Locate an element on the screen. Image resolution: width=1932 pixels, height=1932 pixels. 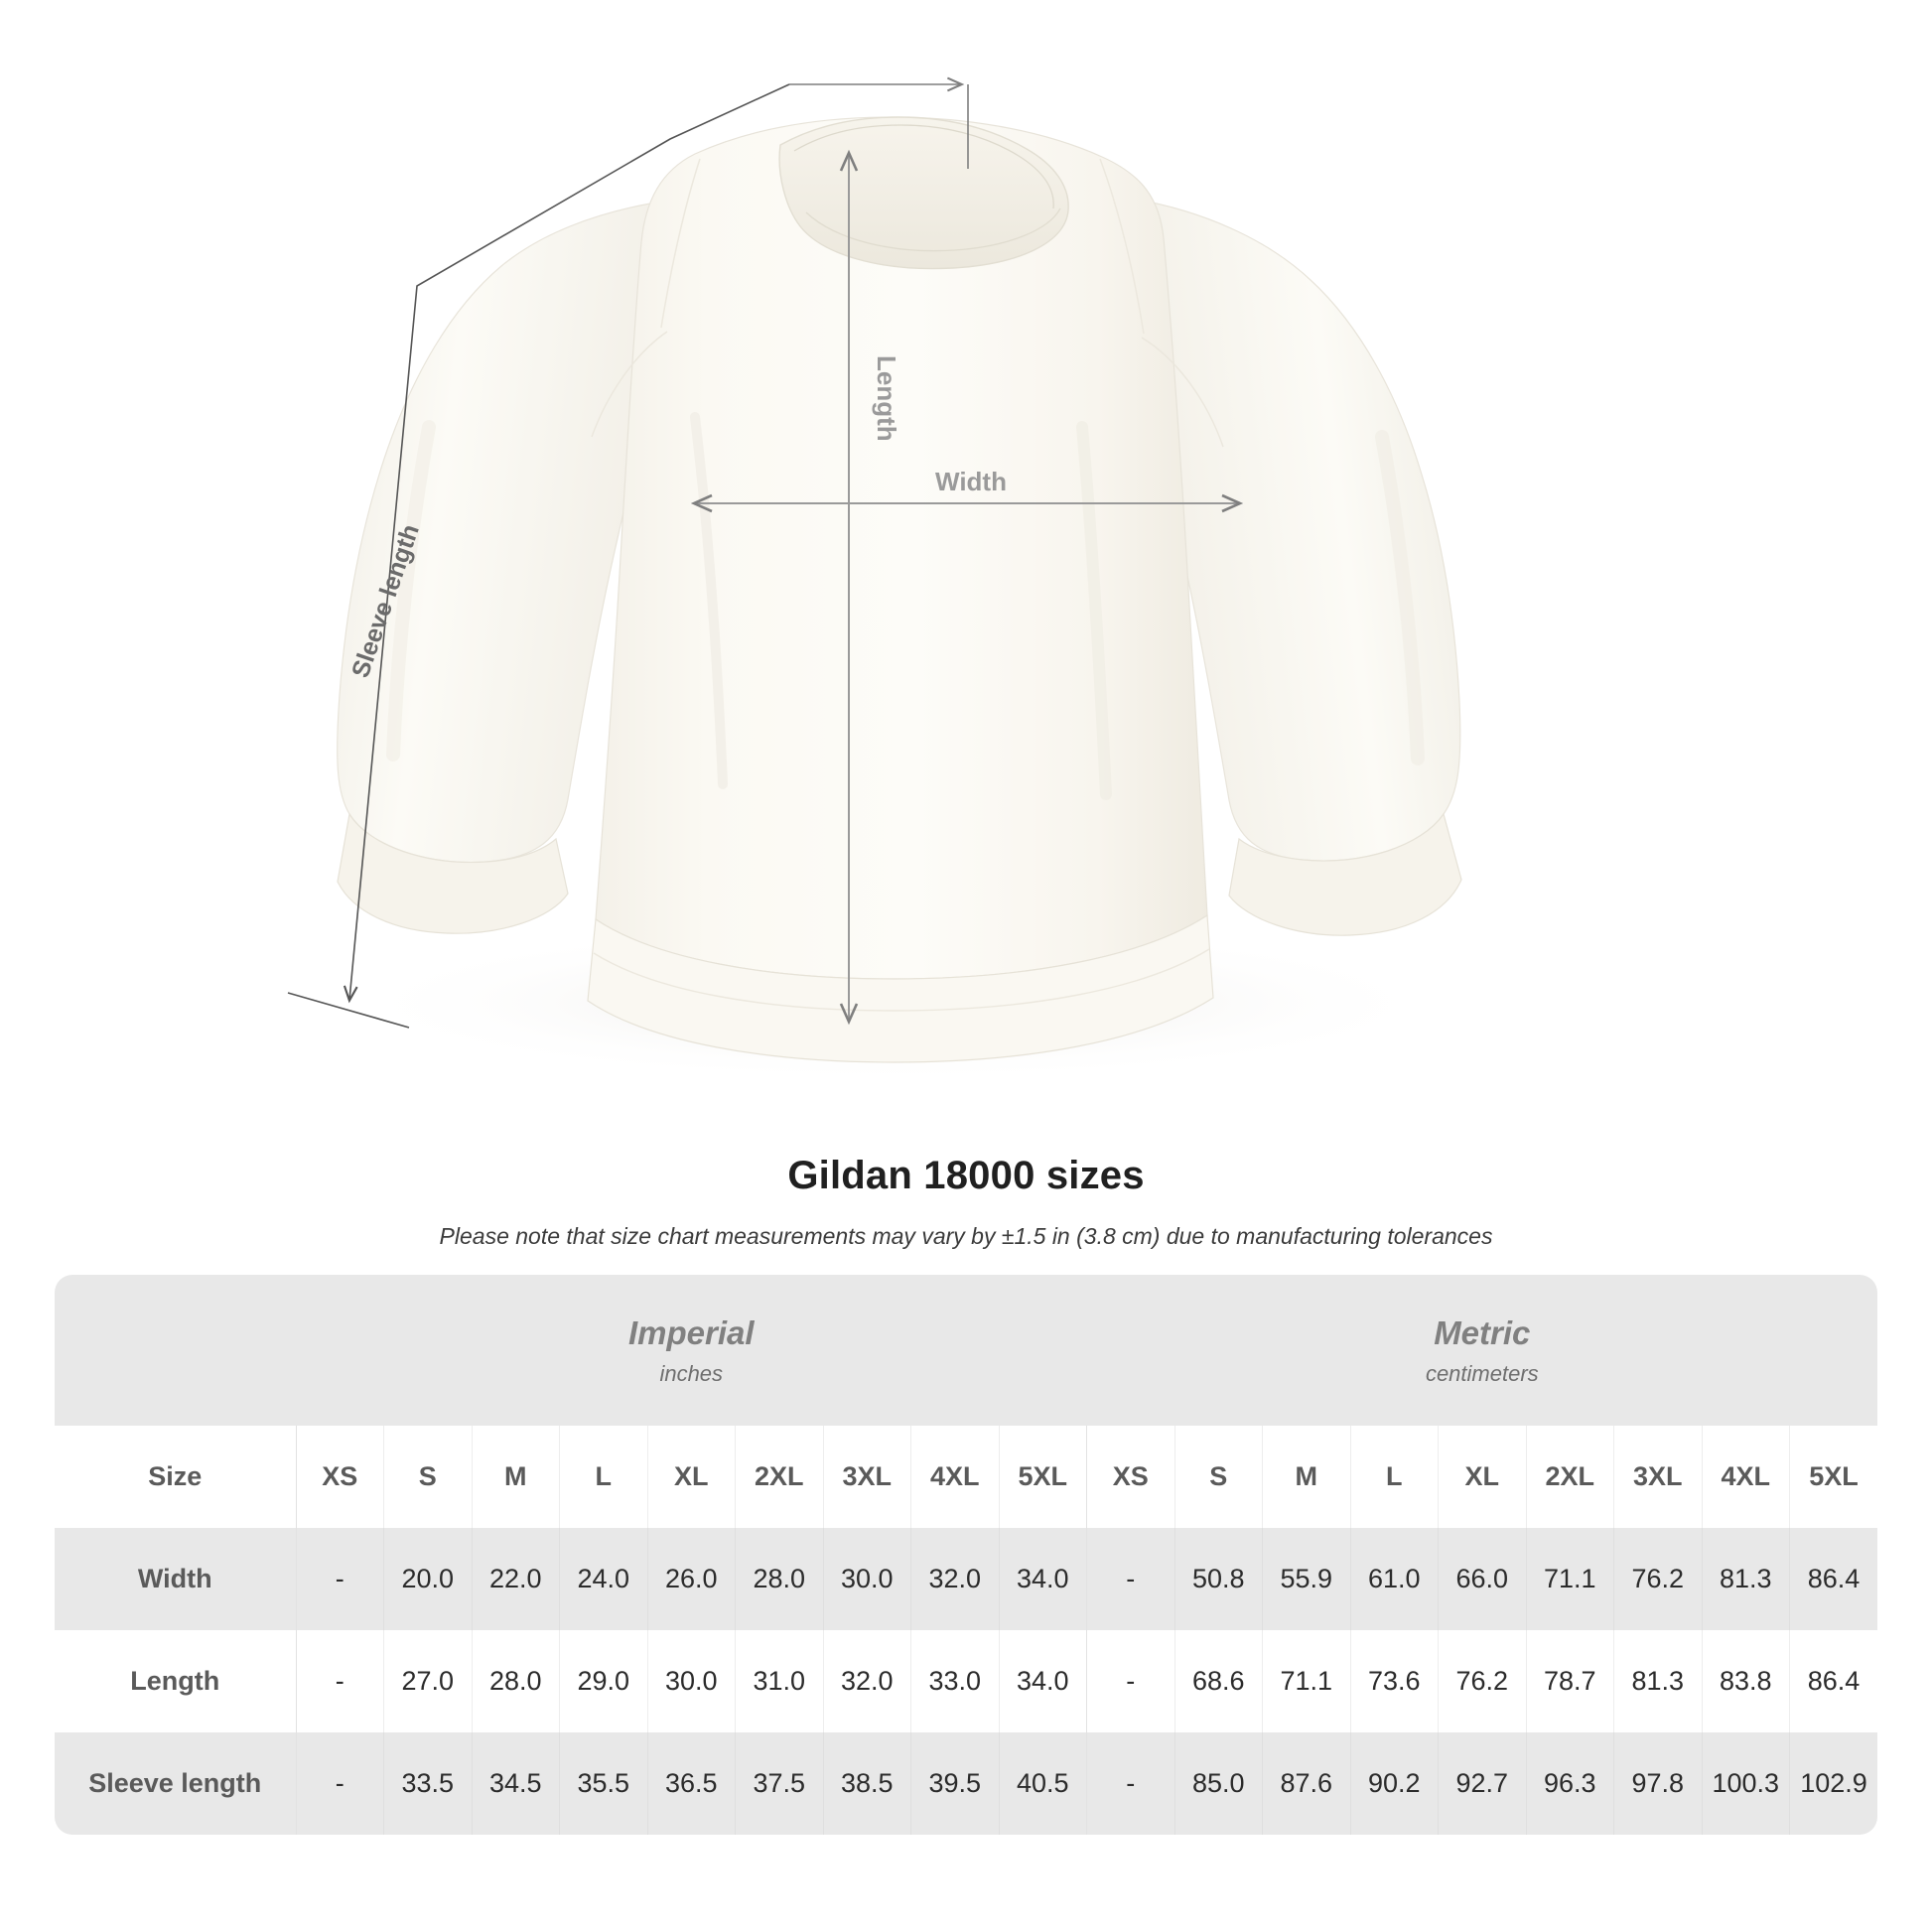
cell-length-imperial-4xl: 33.0 is located at coordinates (955, 1681).